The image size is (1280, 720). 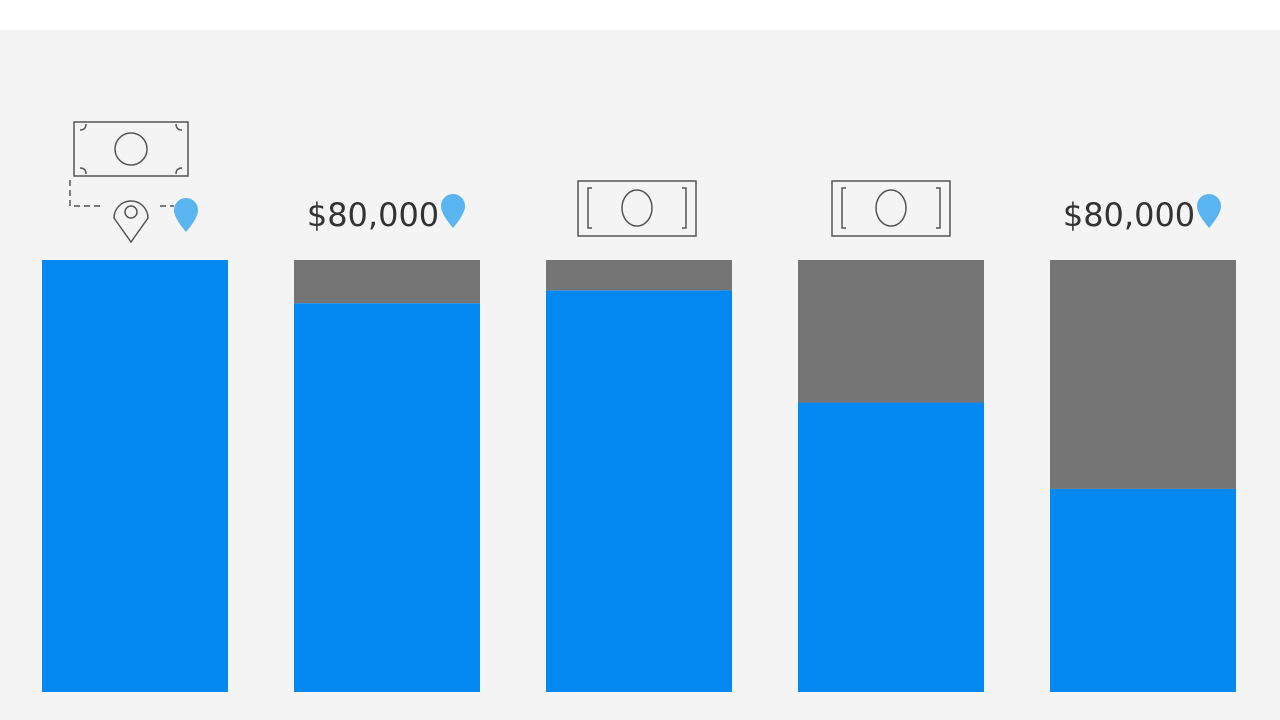 What do you see at coordinates (640, 15) in the screenshot?
I see `header-strip` at bounding box center [640, 15].